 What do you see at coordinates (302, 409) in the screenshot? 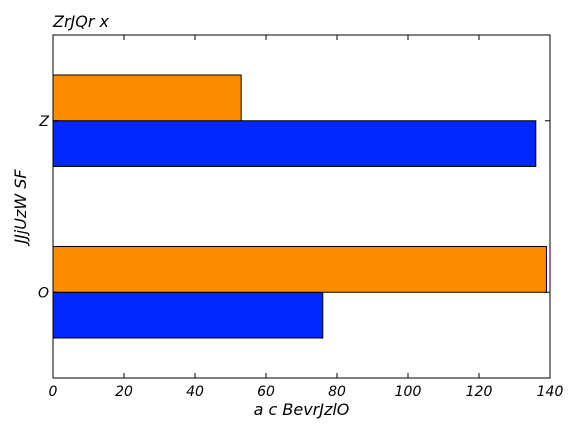
I see `x-axis-label: a c BevrJzlO` at bounding box center [302, 409].